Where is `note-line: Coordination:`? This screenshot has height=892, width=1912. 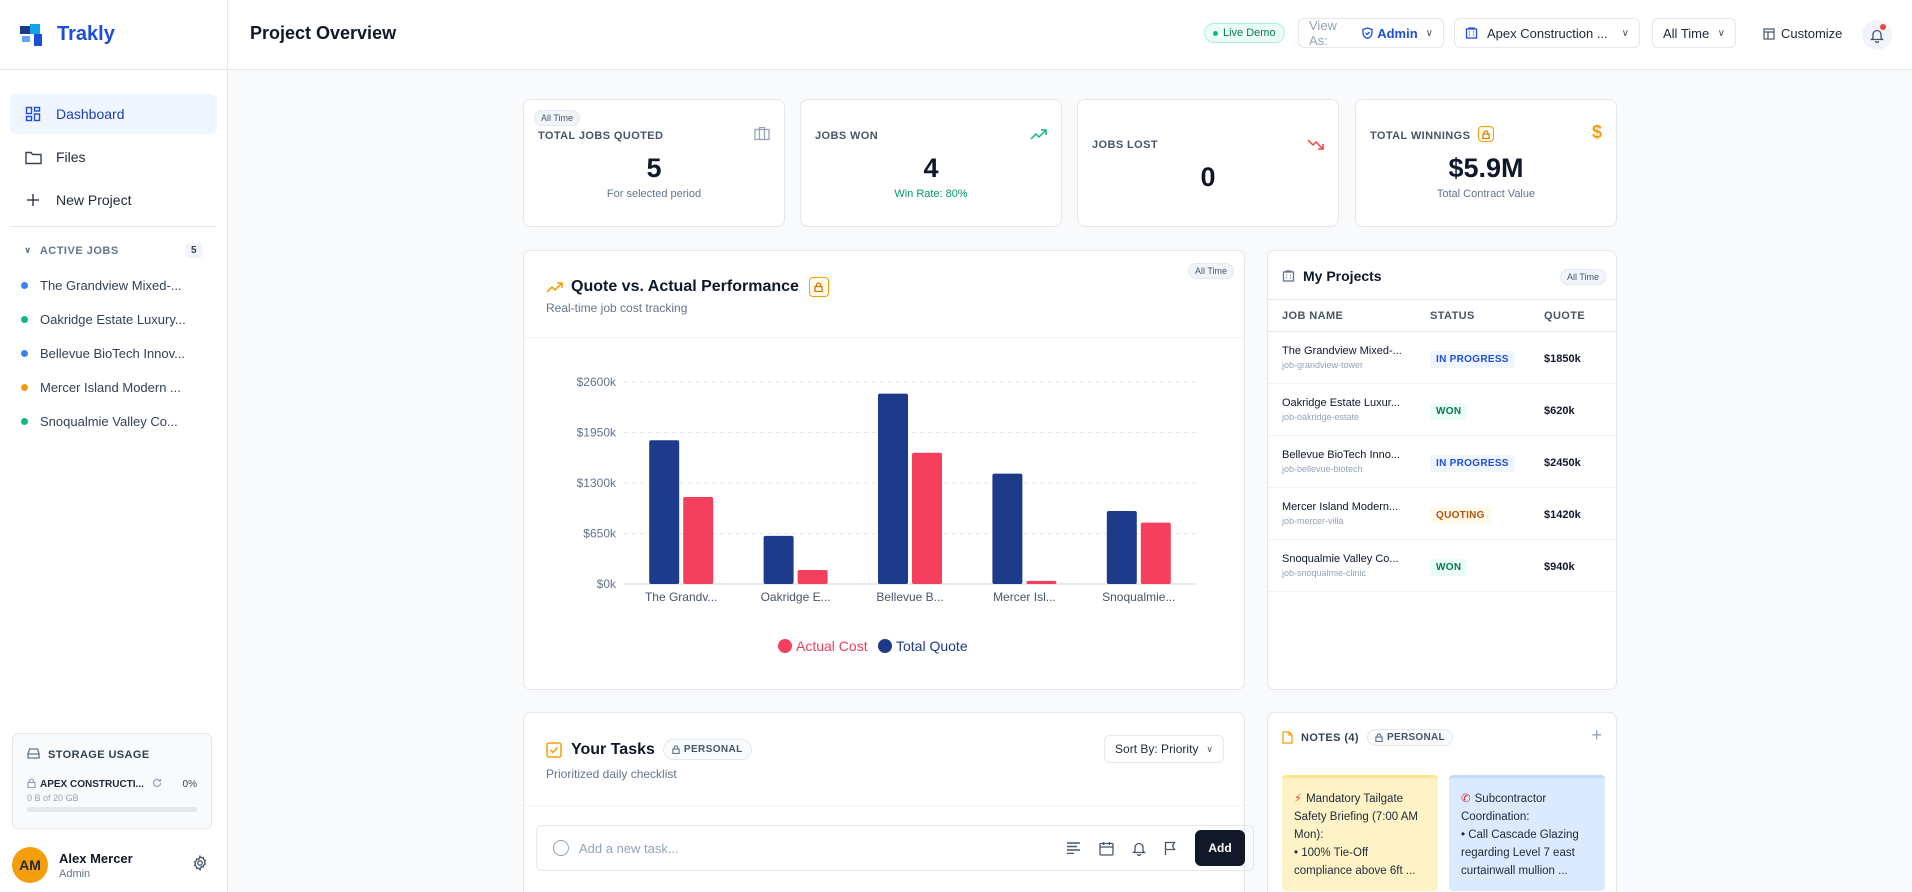
note-line: Coordination: is located at coordinates (1495, 817).